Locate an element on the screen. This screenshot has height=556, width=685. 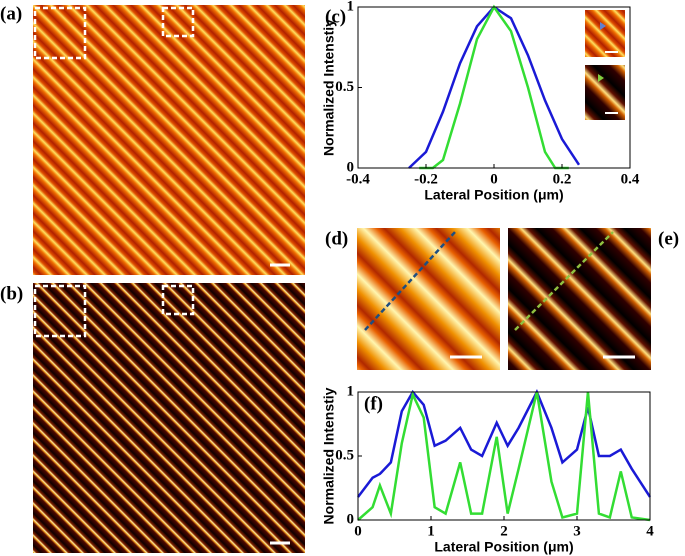
image-d is located at coordinates (428, 299).